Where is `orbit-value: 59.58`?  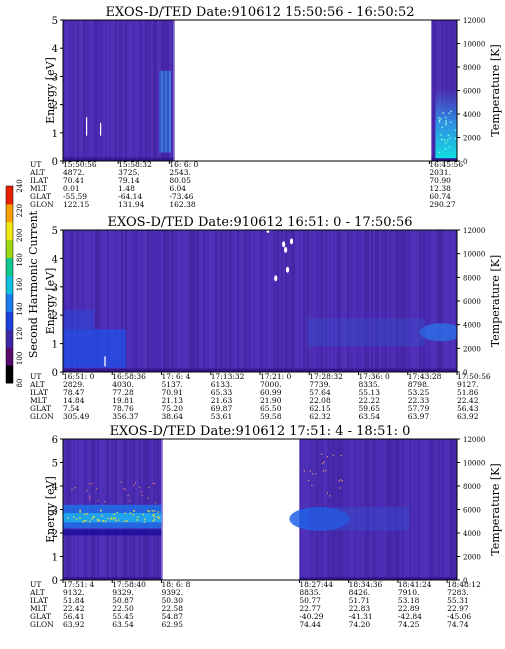
orbit-value: 59.58 is located at coordinates (271, 416).